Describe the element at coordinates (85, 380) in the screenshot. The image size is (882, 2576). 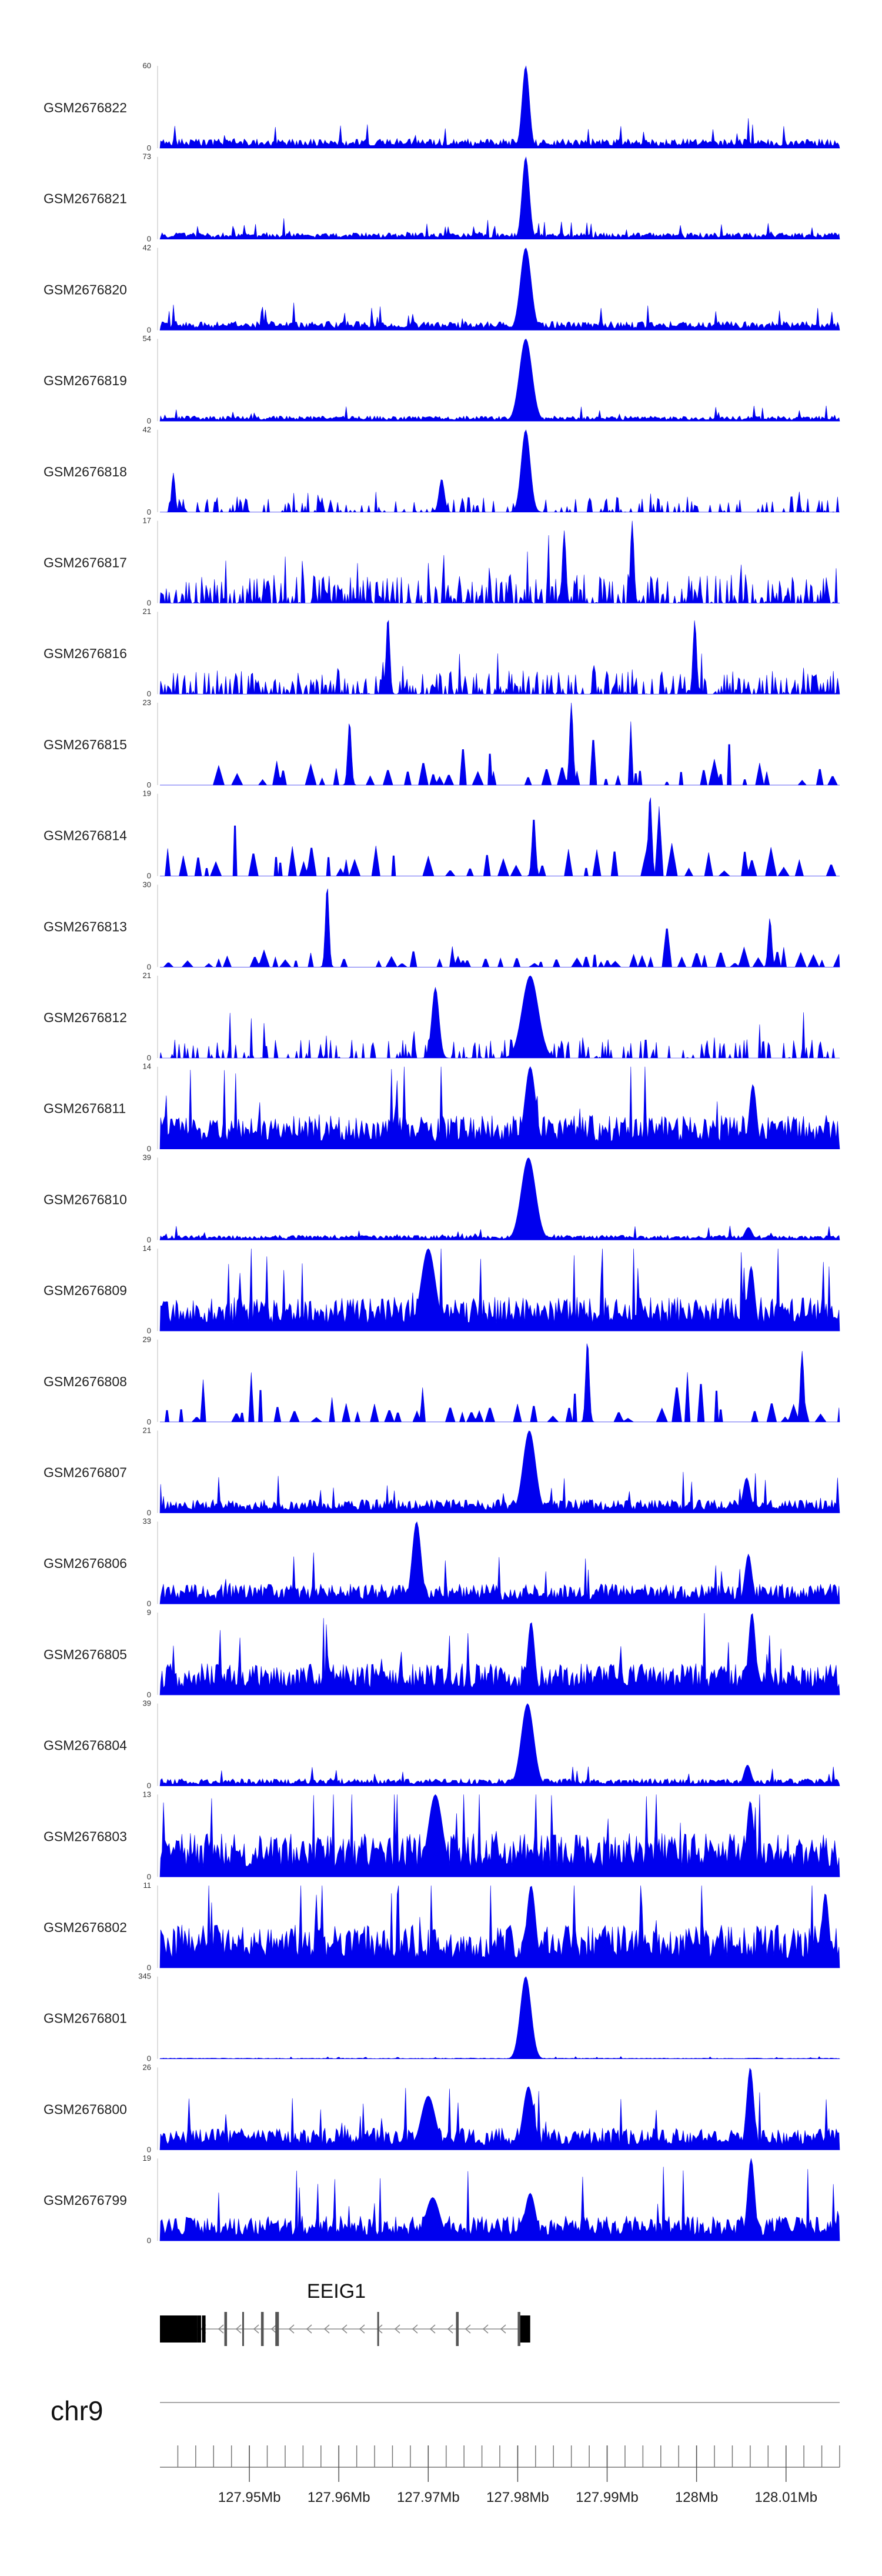
I see `track-sample-label: GSM2676819` at that location.